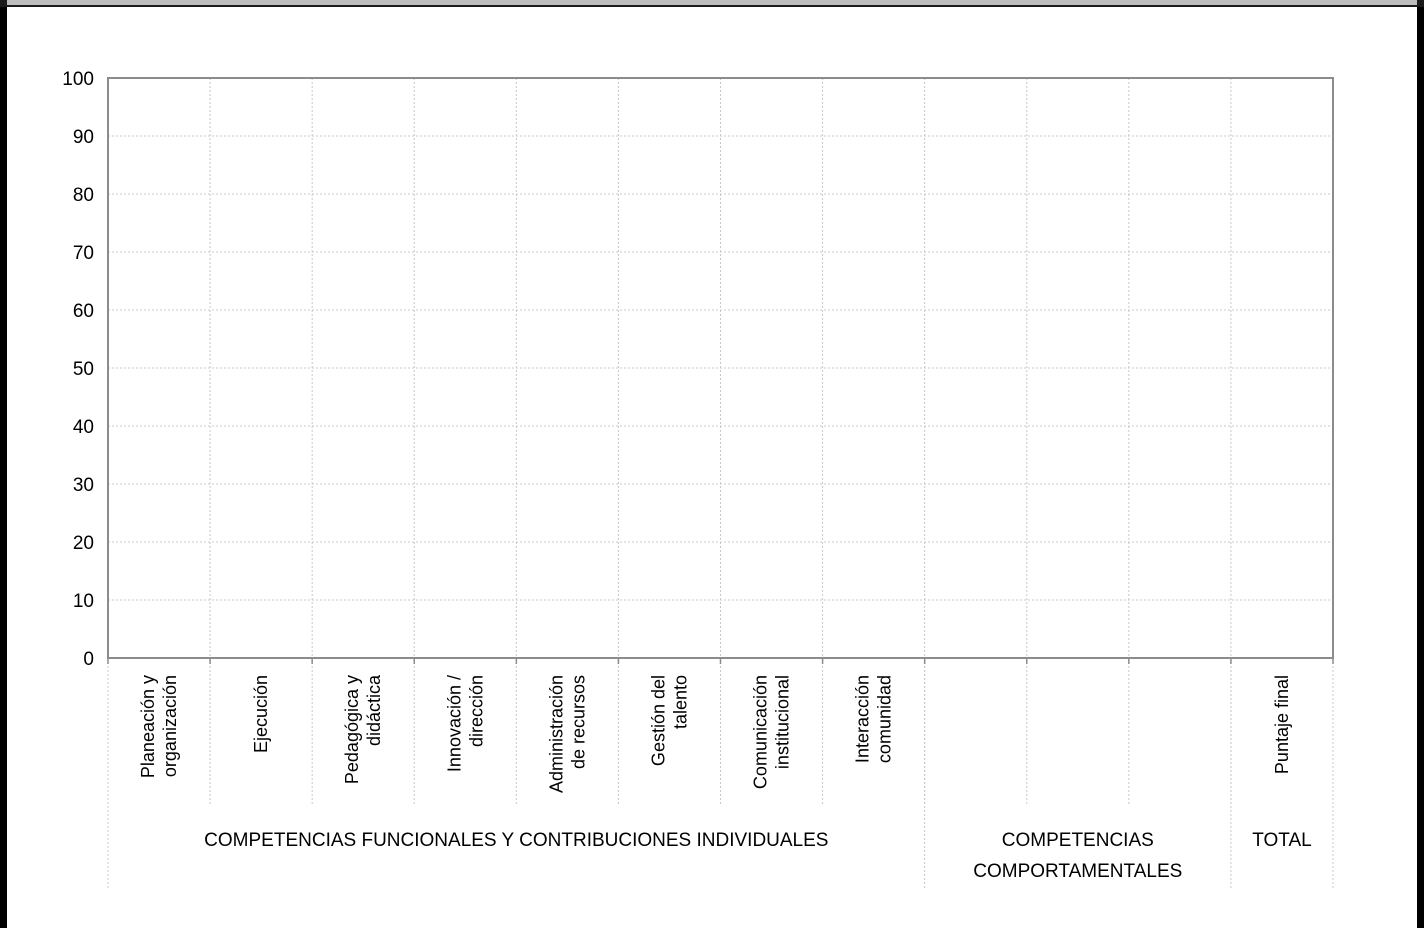 The width and height of the screenshot is (1424, 928). Describe the element at coordinates (1078, 840) in the screenshot. I see `group-label-1-line-0: COMPETENCIAS` at that location.